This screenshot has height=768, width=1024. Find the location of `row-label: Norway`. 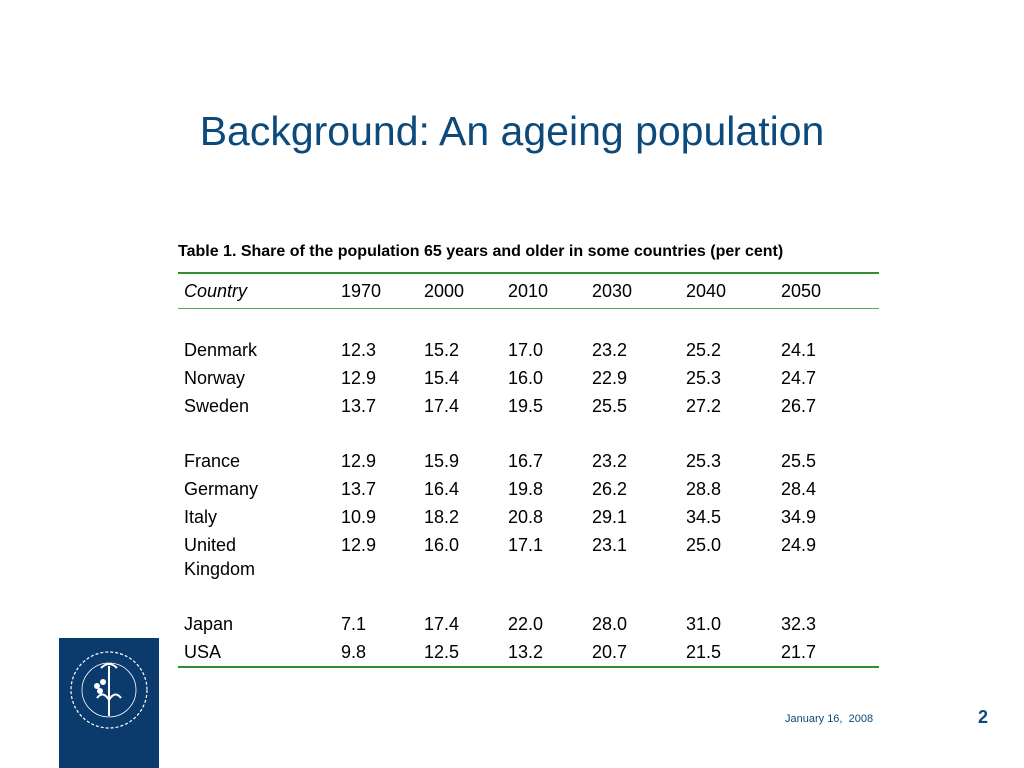

row-label: Norway is located at coordinates (215, 378).